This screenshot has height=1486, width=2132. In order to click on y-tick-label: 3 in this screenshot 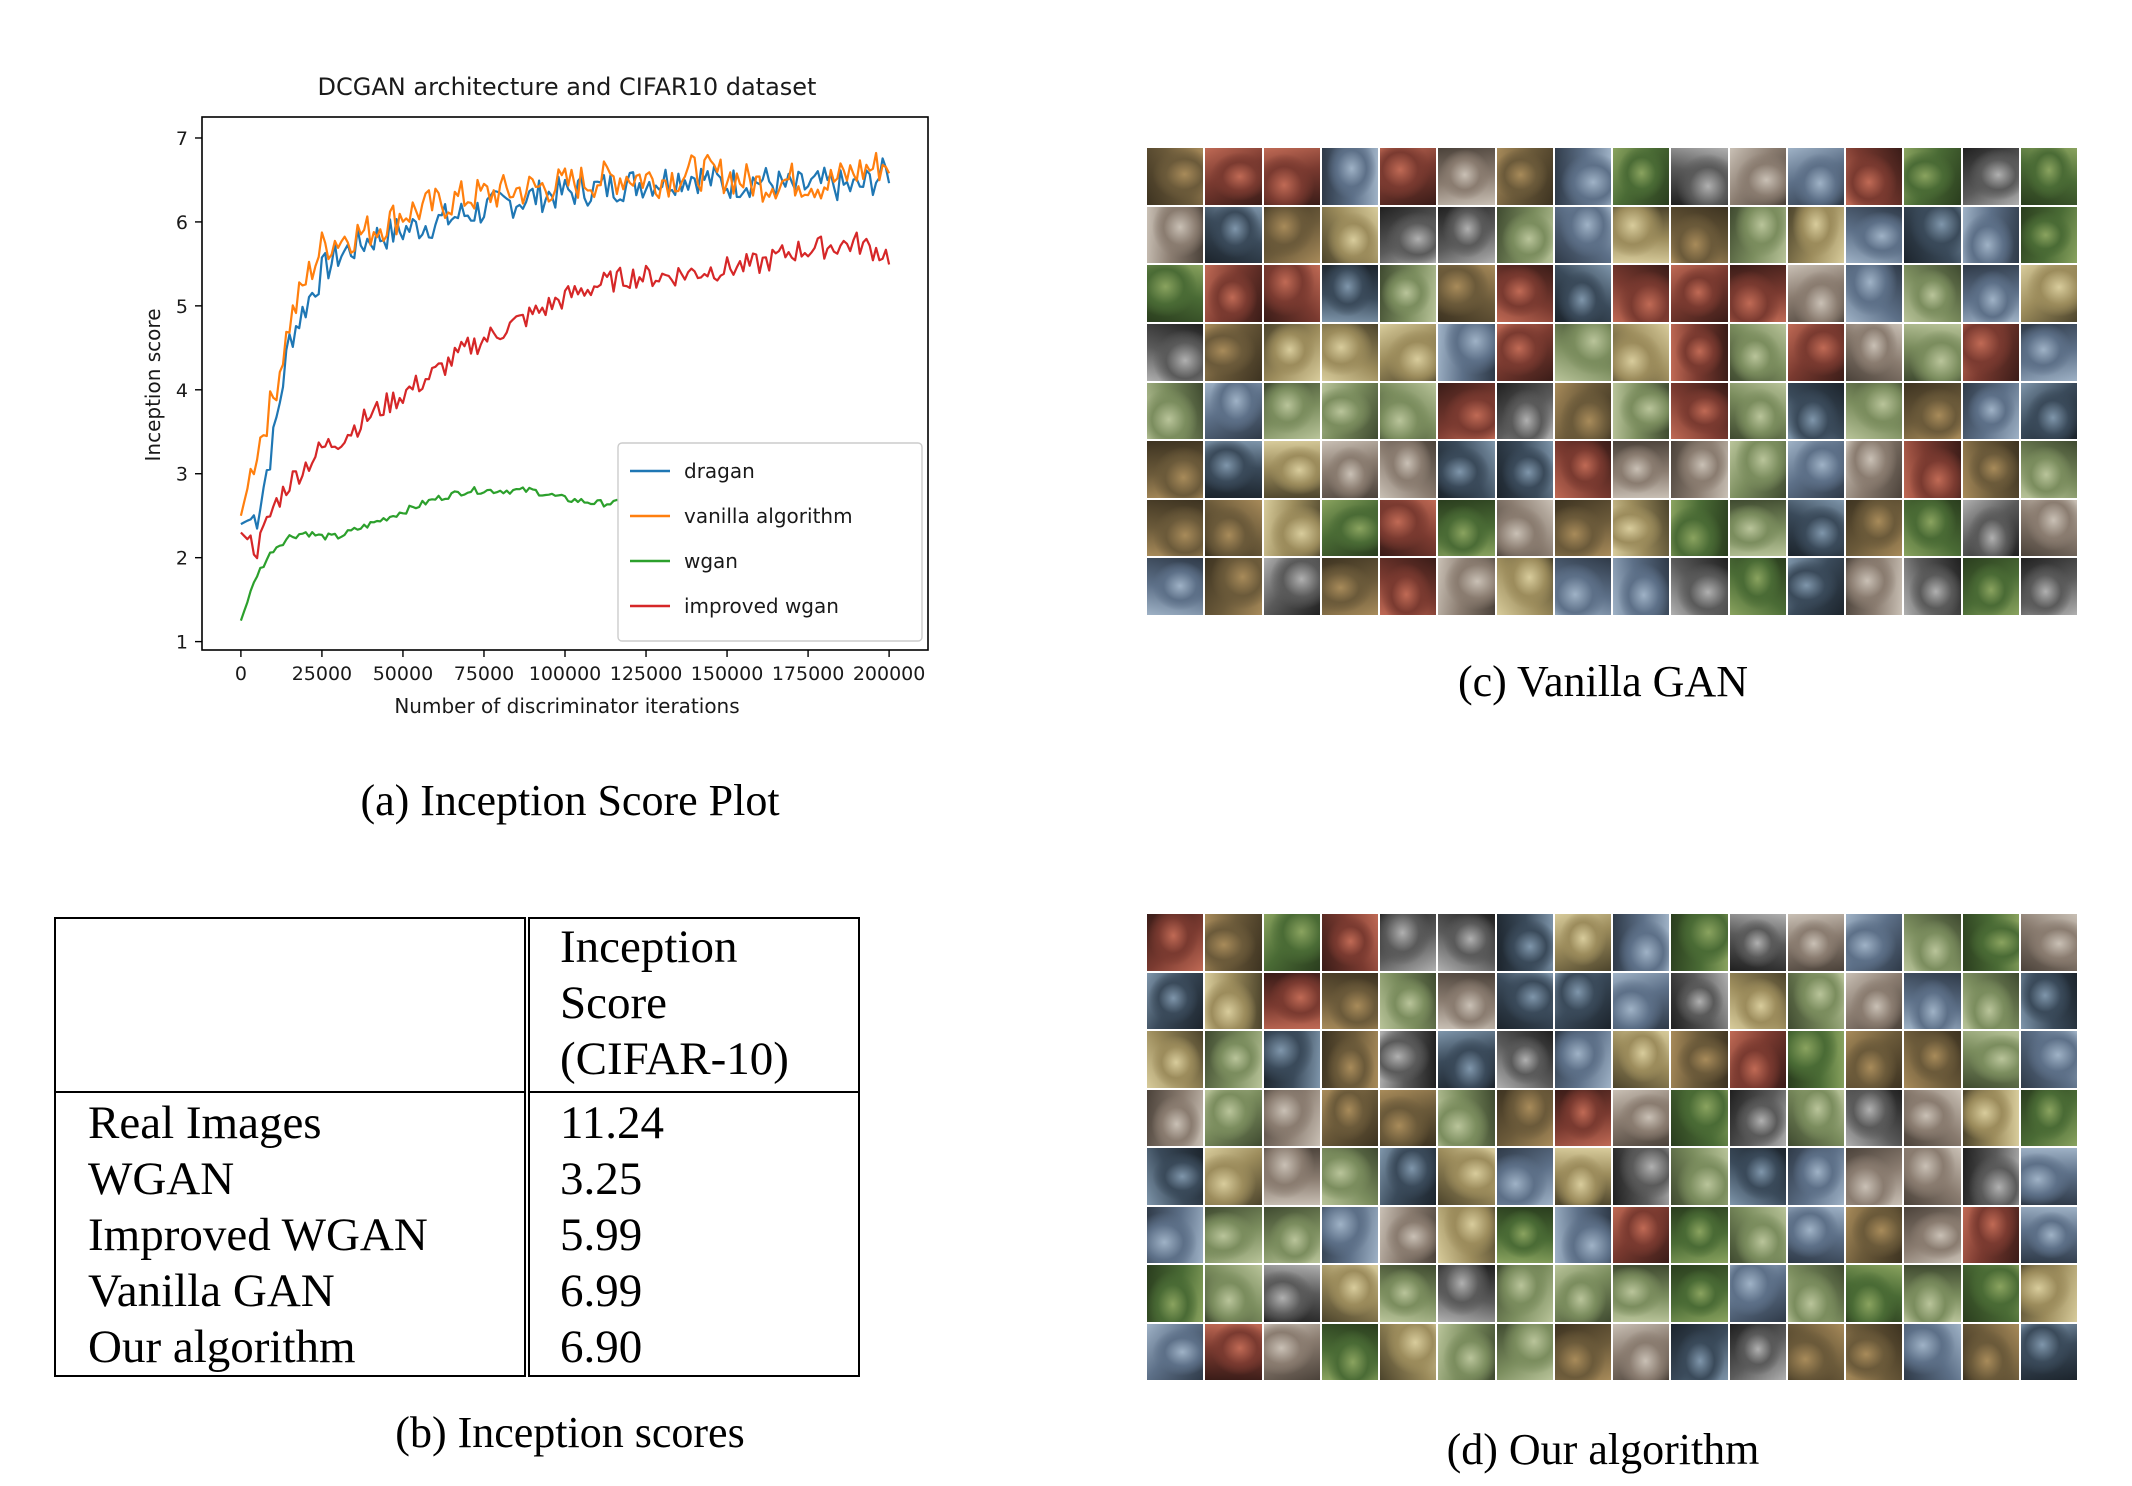, I will do `click(182, 475)`.